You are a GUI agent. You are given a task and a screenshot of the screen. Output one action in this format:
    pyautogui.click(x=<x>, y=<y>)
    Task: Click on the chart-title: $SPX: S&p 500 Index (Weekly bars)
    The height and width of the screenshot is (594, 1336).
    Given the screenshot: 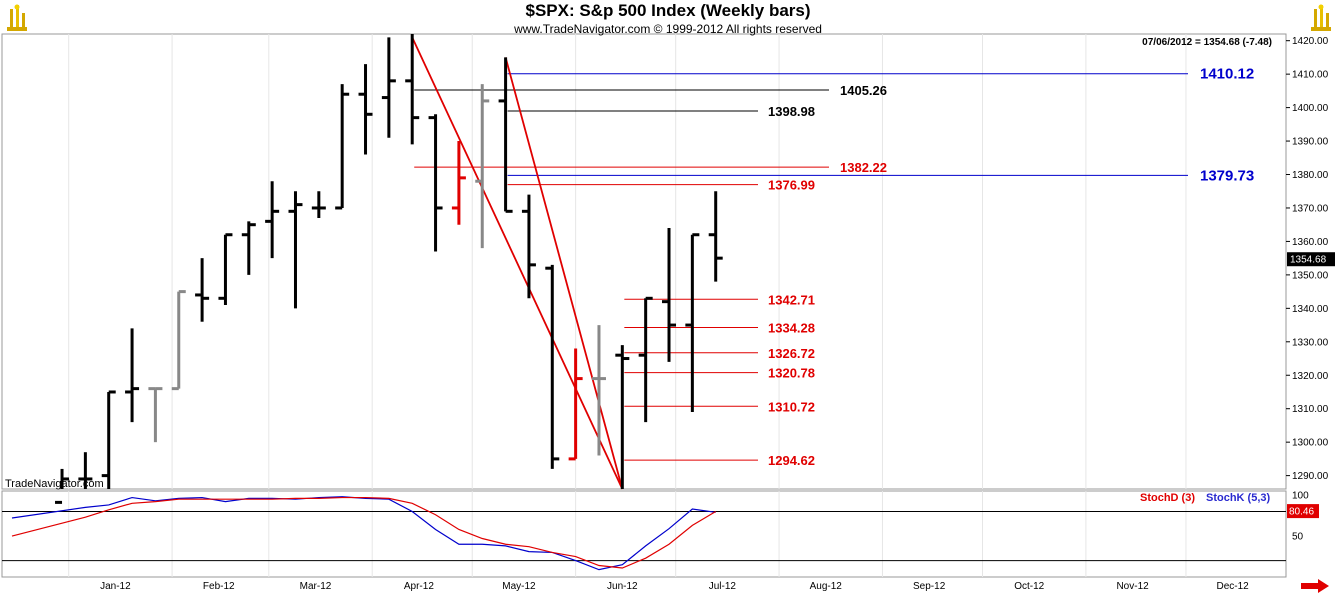 What is the action you would take?
    pyautogui.click(x=668, y=10)
    